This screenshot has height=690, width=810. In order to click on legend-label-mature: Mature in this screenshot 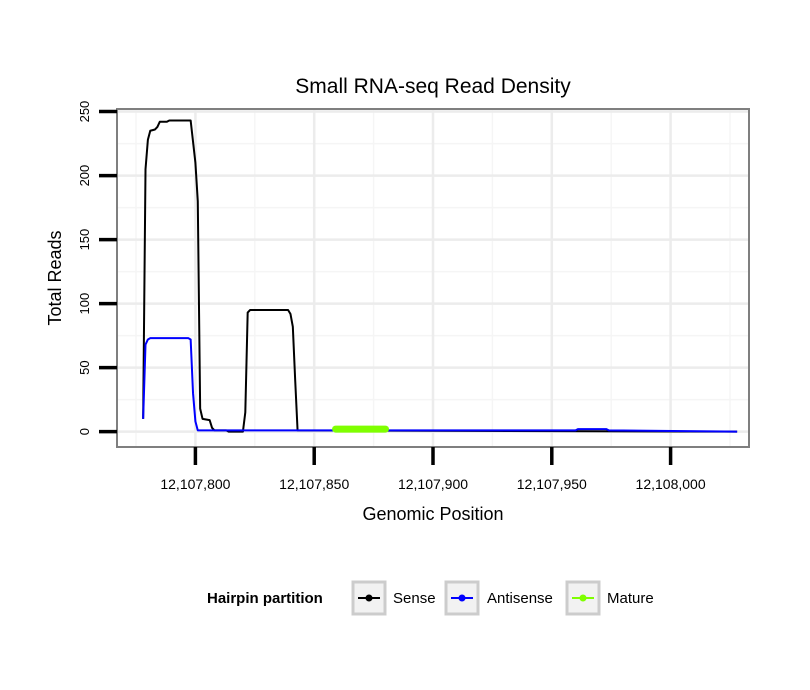, I will do `click(630, 598)`.